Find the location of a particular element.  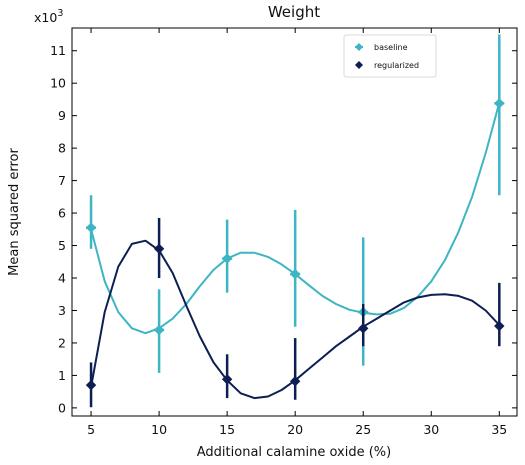

y-axis-title: Mean squared error is located at coordinates (14, 212).